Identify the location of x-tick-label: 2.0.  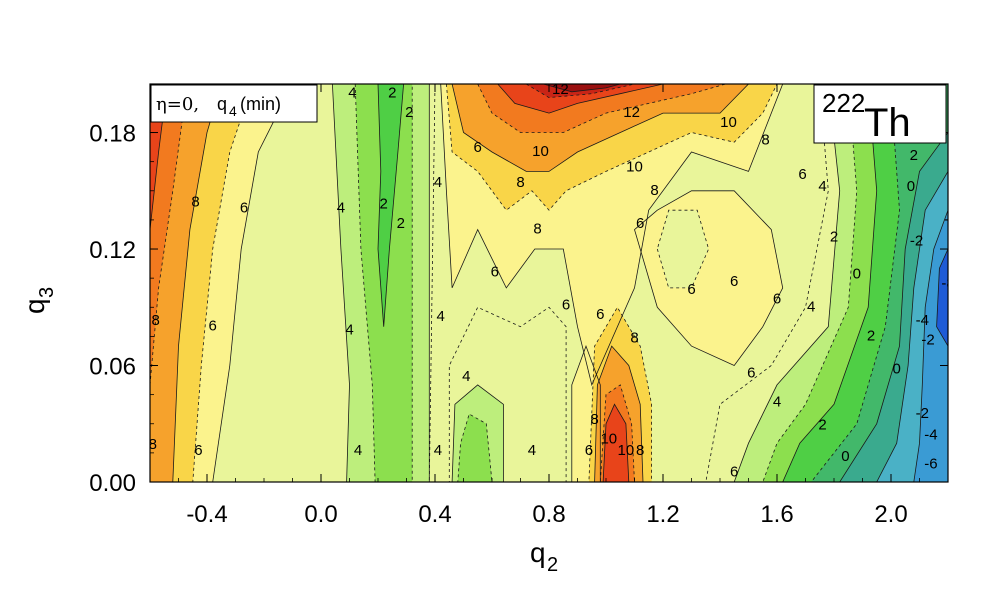
(890, 514).